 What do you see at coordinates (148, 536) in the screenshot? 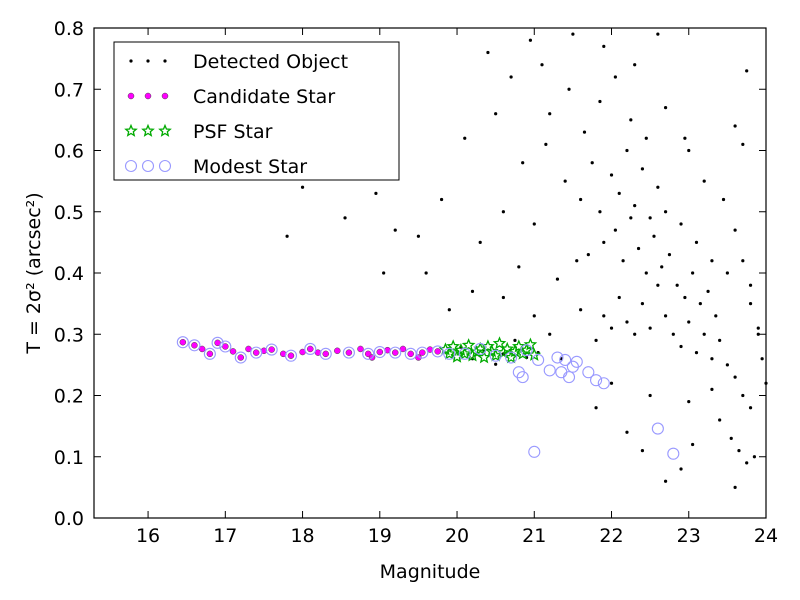
I see `x-tick-label: 16` at bounding box center [148, 536].